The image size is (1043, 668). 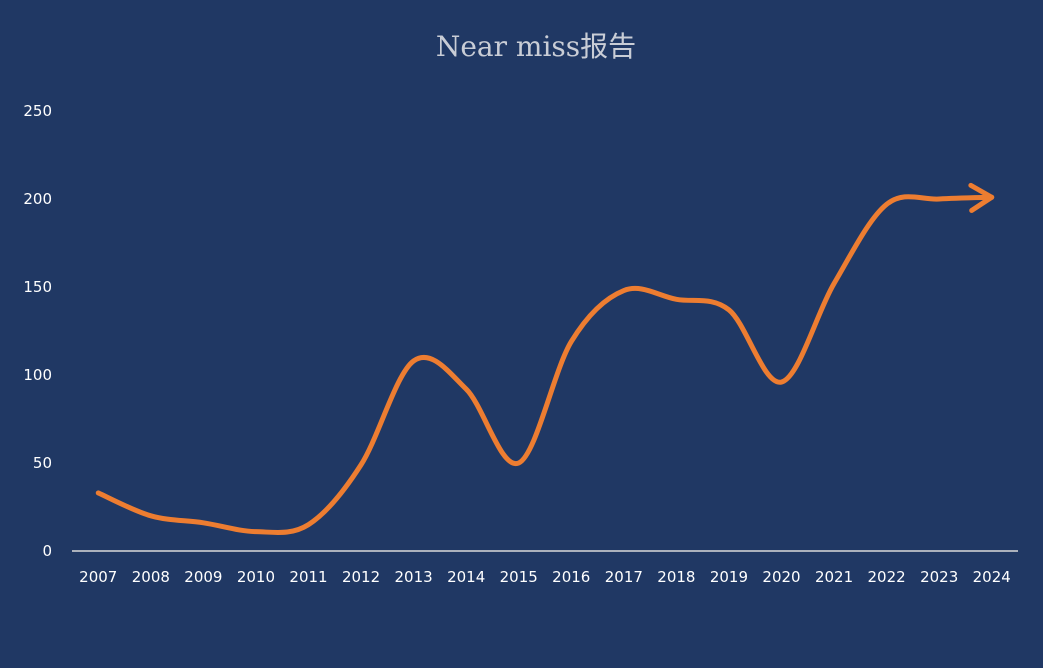 What do you see at coordinates (98, 577) in the screenshot?
I see `x-tick-label: 2007` at bounding box center [98, 577].